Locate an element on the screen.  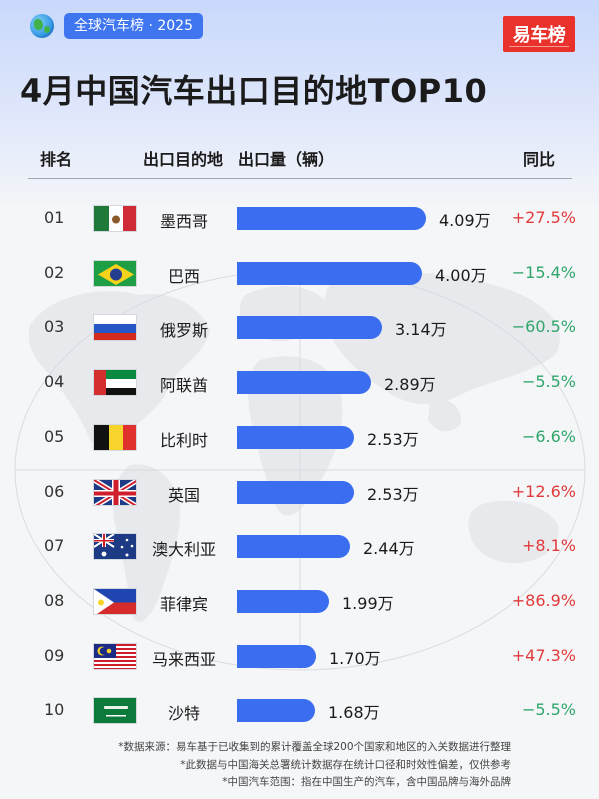
export-value-label: 1.68万 is located at coordinates (354, 713).